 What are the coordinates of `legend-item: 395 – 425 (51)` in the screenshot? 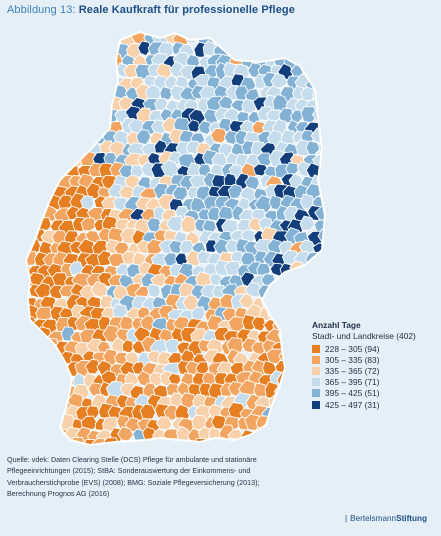 It's located at (364, 393).